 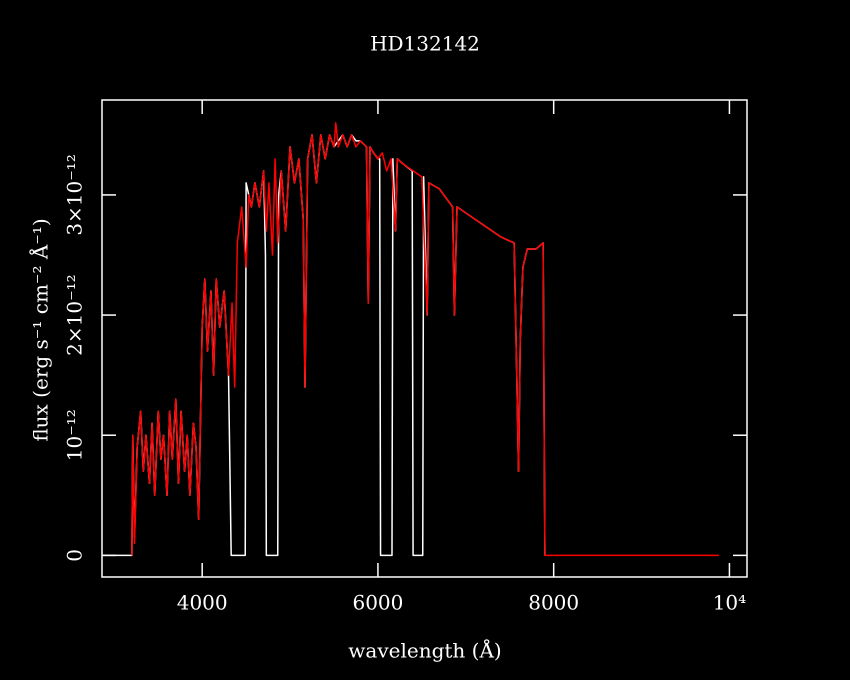 What do you see at coordinates (75, 435) in the screenshot?
I see `y-tick-label: 10⁻¹²` at bounding box center [75, 435].